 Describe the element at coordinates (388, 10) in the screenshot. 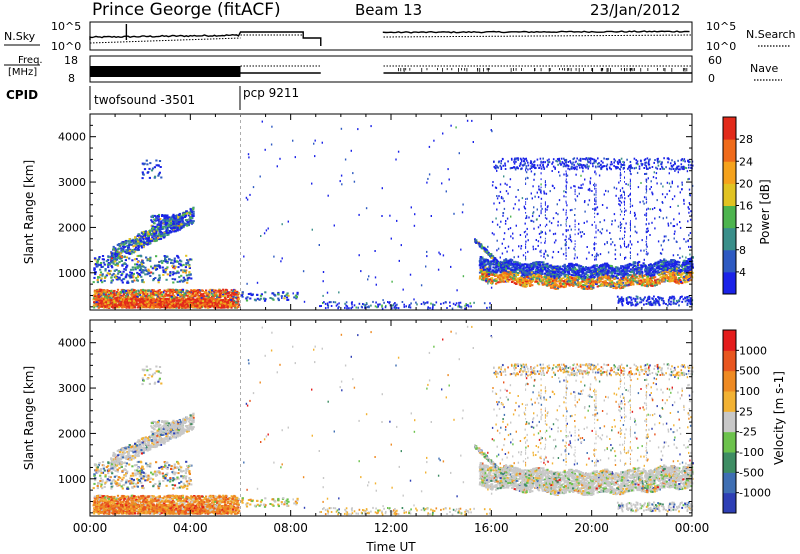

I see `beam-title: Beam 13` at that location.